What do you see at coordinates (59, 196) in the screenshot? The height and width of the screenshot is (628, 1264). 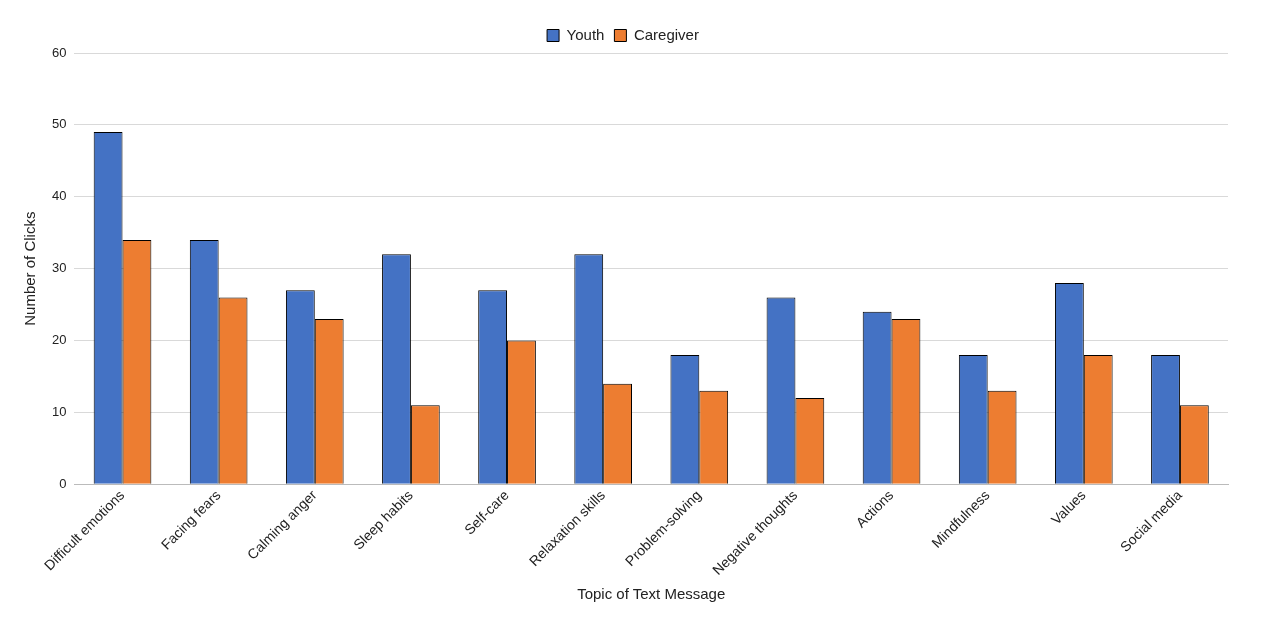 I see `y-tick-label: 40` at bounding box center [59, 196].